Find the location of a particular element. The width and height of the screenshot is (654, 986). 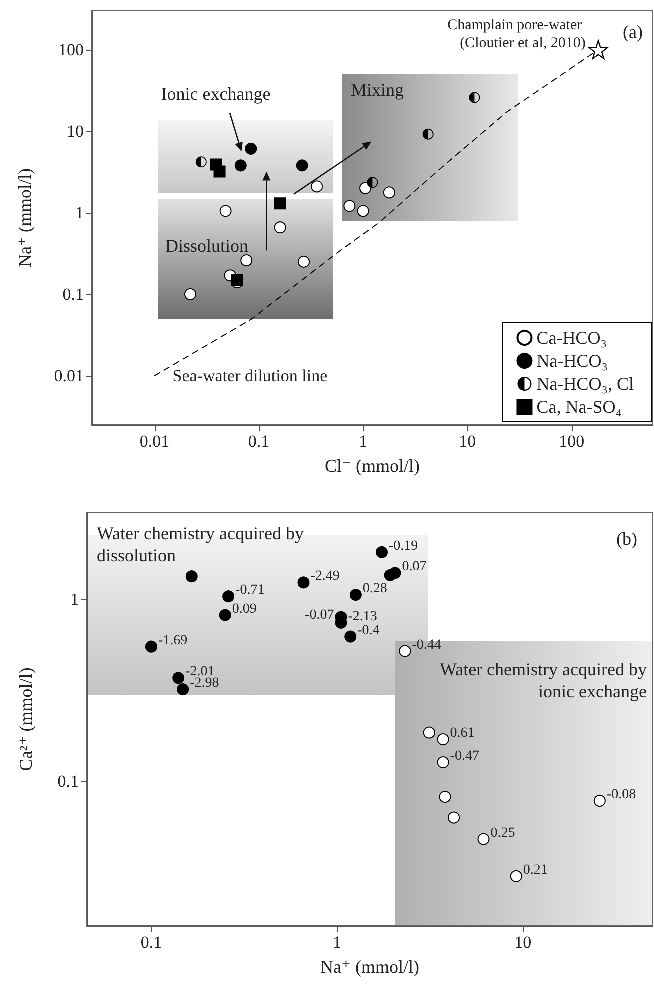

legend-label: Ca-HCO₃ is located at coordinates (572, 338).